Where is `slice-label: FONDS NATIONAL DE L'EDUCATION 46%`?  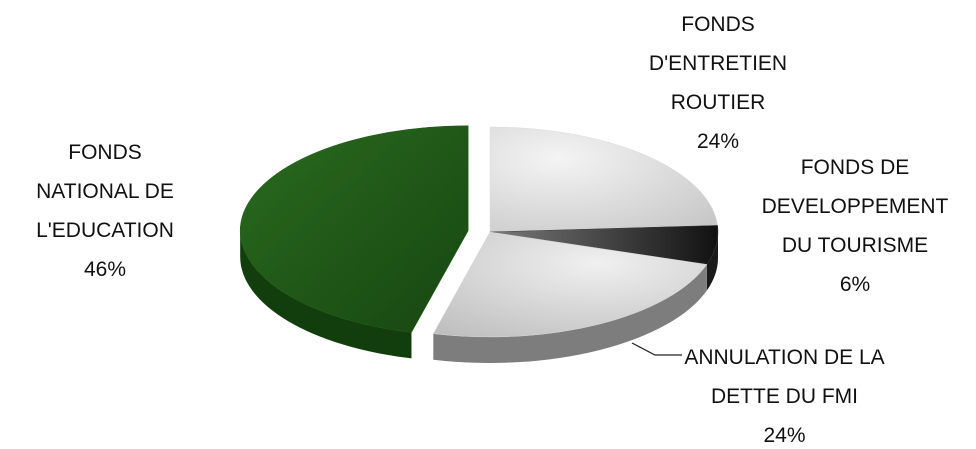
slice-label: FONDS NATIONAL DE L'EDUCATION 46% is located at coordinates (105, 211).